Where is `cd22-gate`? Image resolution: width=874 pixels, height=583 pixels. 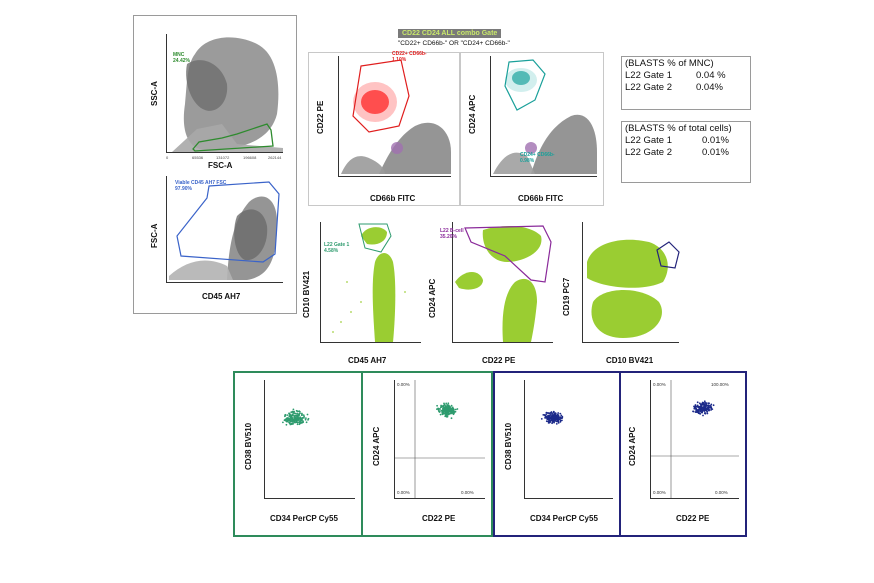 cd22-gate is located at coordinates (381, 96).